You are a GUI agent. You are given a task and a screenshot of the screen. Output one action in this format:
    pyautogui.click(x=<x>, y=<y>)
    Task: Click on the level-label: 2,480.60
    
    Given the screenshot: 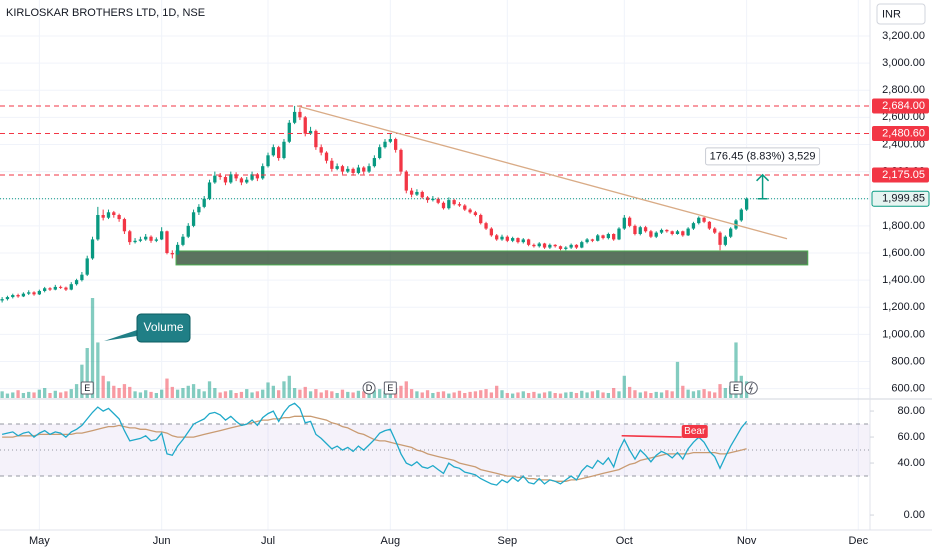 What is the action you would take?
    pyautogui.click(x=903, y=133)
    